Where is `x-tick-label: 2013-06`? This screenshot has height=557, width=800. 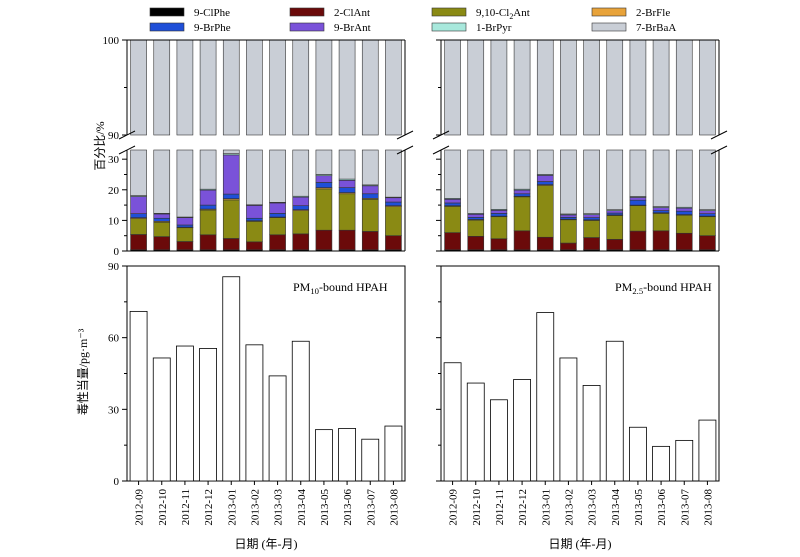 x-tick-label: 2013-06 is located at coordinates (348, 507).